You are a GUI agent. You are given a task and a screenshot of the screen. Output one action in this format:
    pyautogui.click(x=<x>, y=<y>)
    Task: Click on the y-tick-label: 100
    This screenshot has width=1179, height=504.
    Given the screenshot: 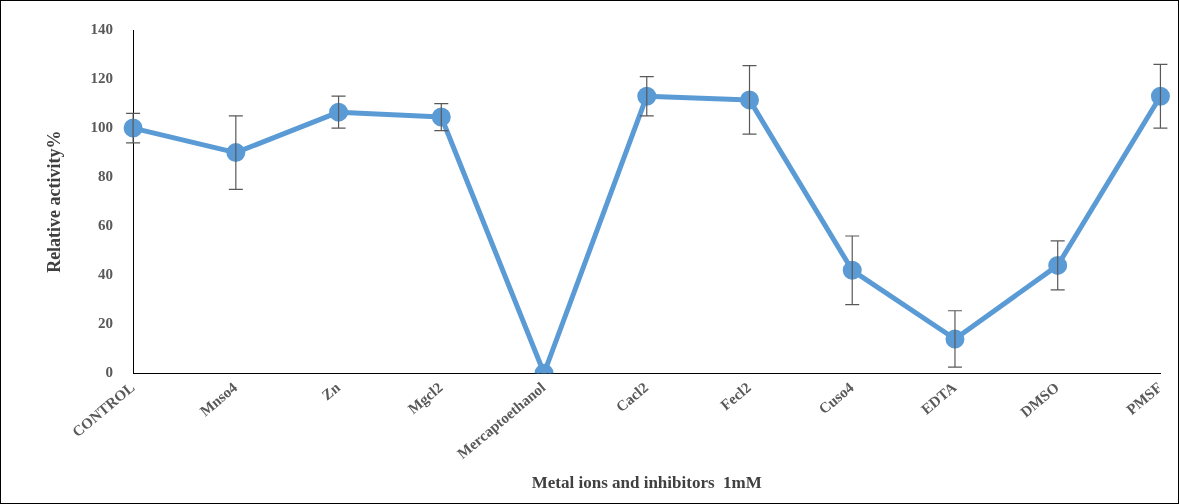 What is the action you would take?
    pyautogui.click(x=102, y=126)
    